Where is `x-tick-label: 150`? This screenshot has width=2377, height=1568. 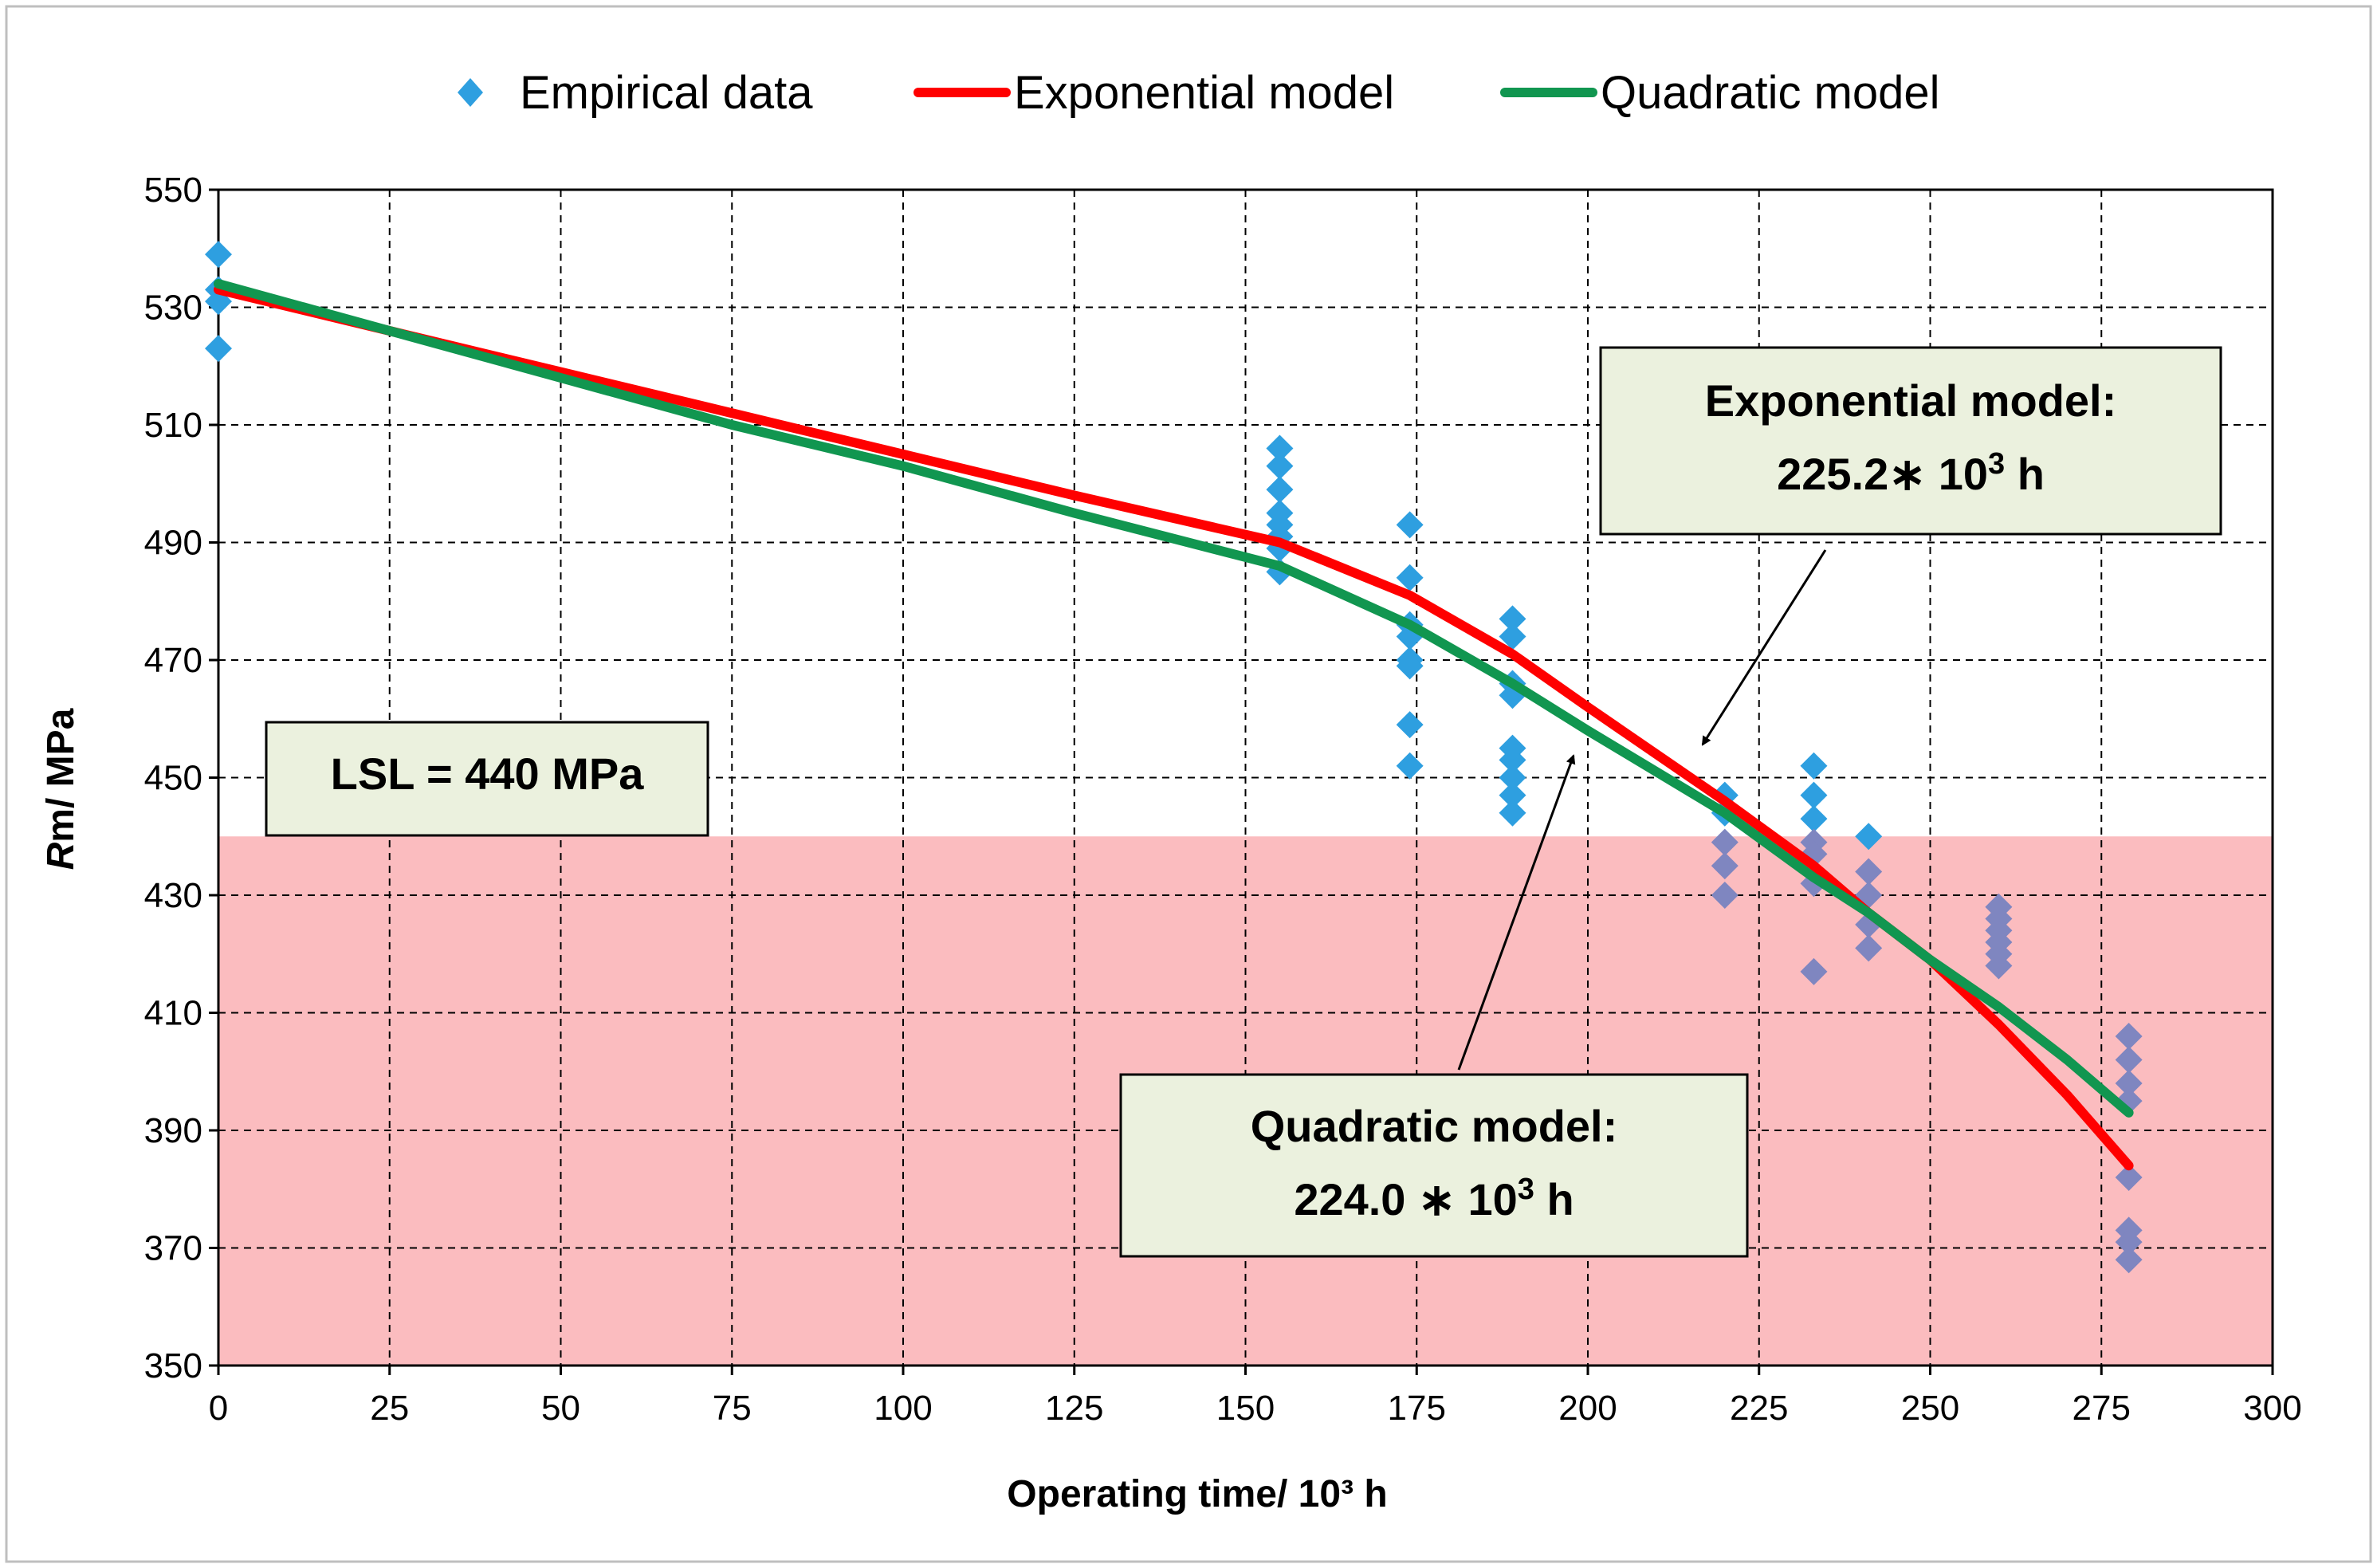 x-tick-label: 150 is located at coordinates (1245, 1408).